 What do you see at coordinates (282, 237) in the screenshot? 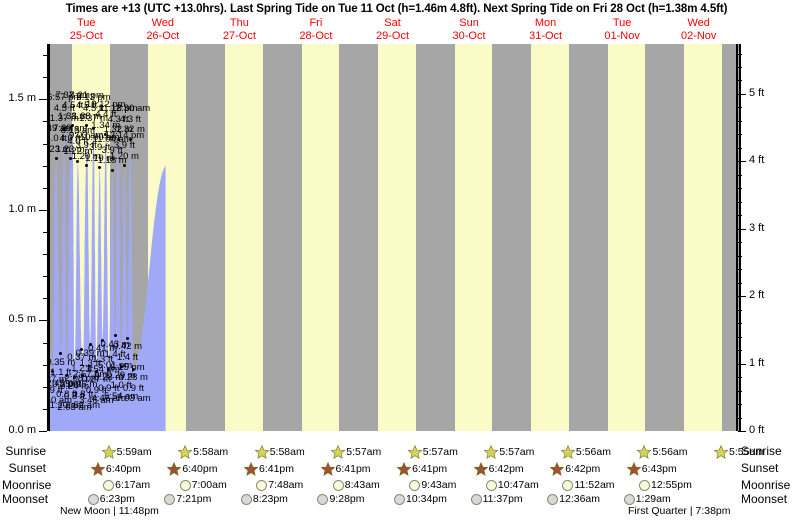
I see `night-band` at bounding box center [282, 237].